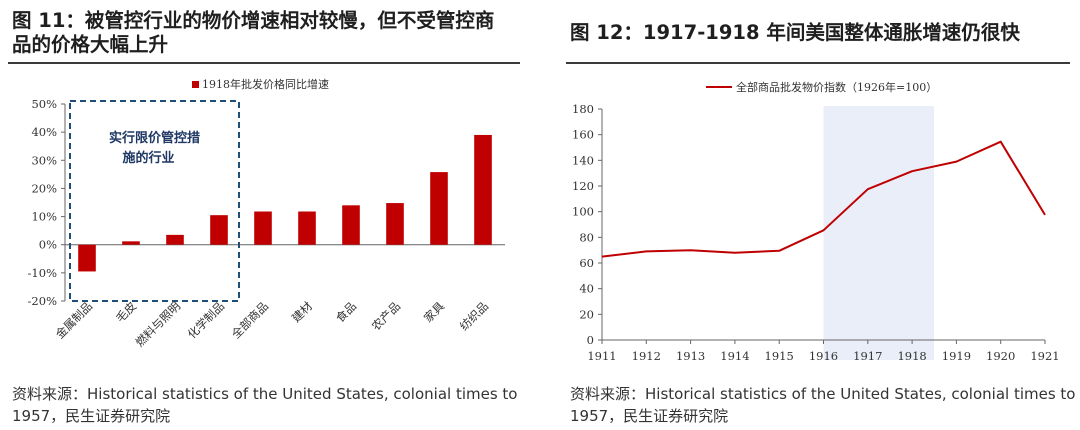  Describe the element at coordinates (44, 104) in the screenshot. I see `y-tick-label: 50%` at that location.